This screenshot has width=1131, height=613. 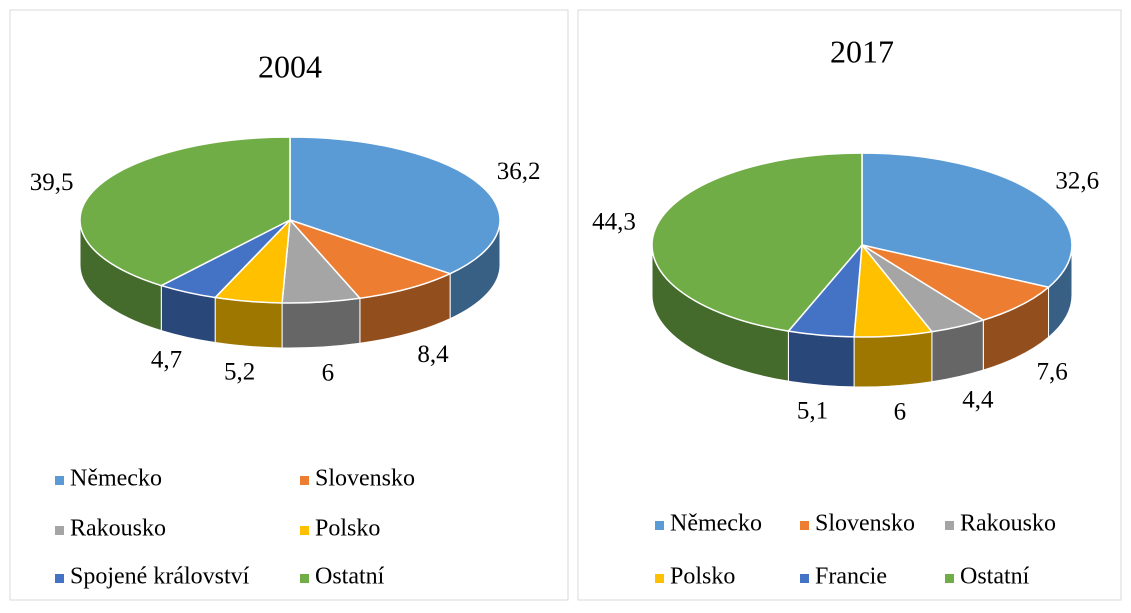 What do you see at coordinates (433, 354) in the screenshot?
I see `data-label: 8,4` at bounding box center [433, 354].